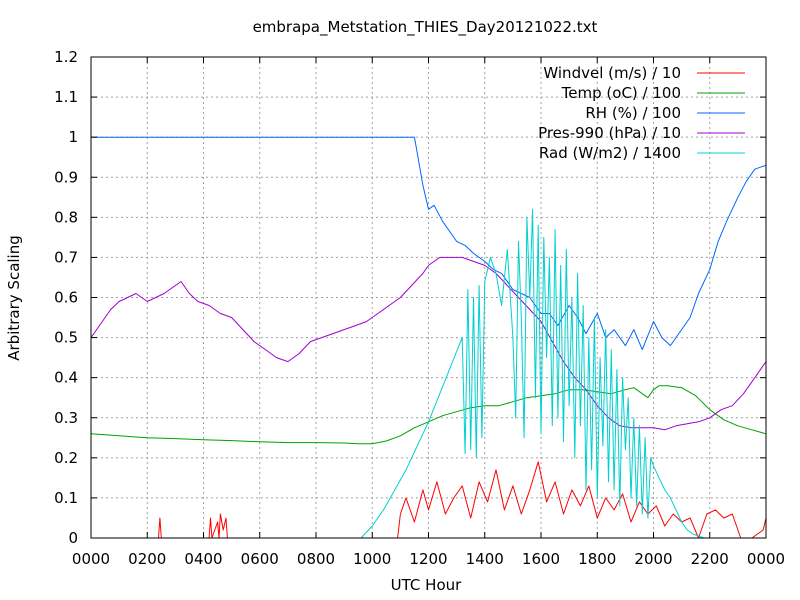  What do you see at coordinates (66, 57) in the screenshot?
I see `y-tick-label: 1.2` at bounding box center [66, 57].